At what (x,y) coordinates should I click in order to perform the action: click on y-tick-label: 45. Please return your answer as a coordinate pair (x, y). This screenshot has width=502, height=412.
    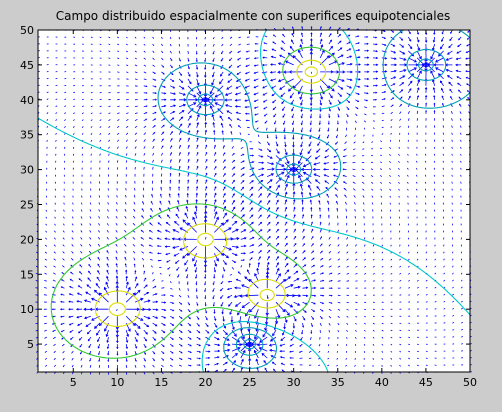
    Looking at the image, I should click on (27, 65).